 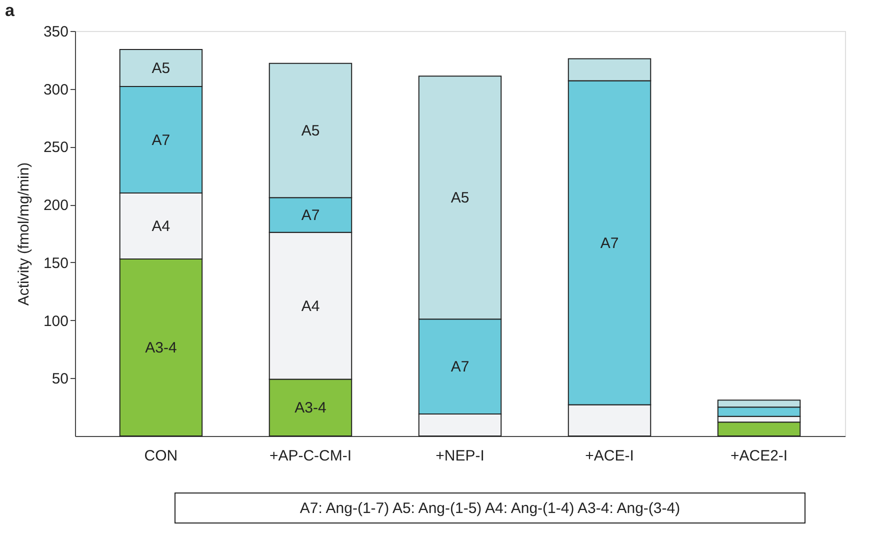 I want to click on series-label: A3-4, so click(x=310, y=408).